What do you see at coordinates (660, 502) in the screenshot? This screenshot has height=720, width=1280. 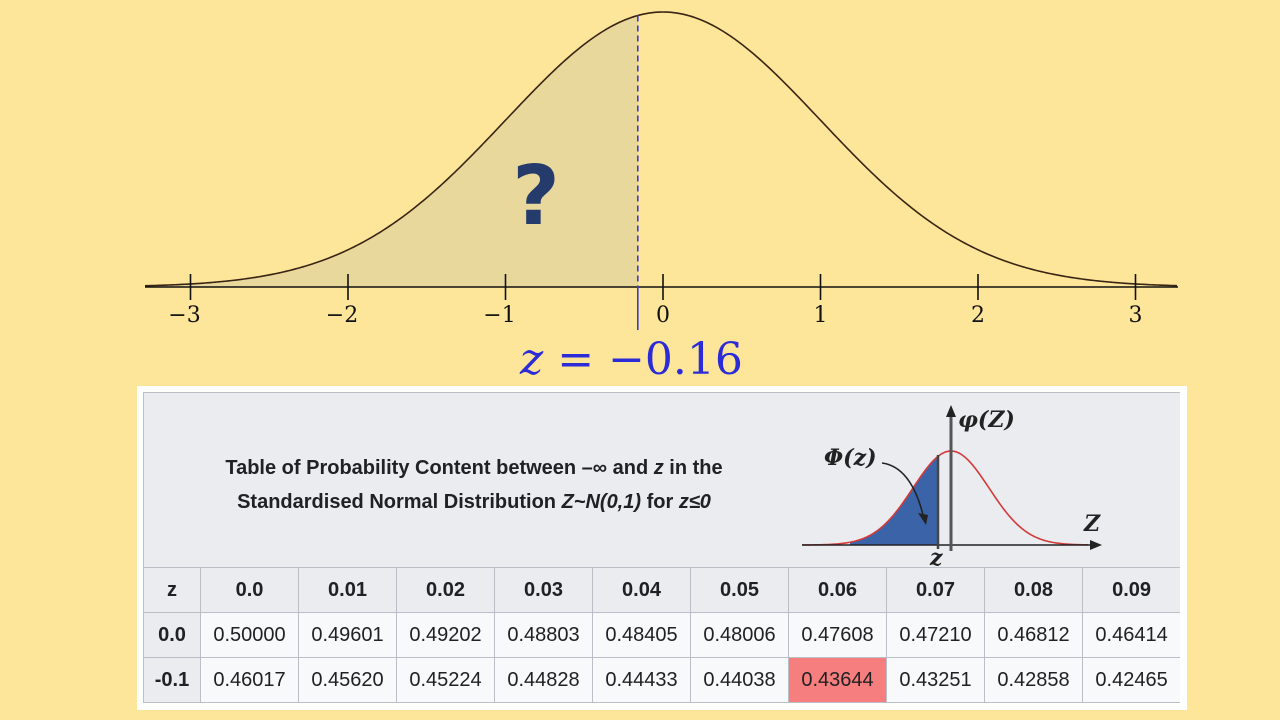 I see `caption-text-2b: for` at bounding box center [660, 502].